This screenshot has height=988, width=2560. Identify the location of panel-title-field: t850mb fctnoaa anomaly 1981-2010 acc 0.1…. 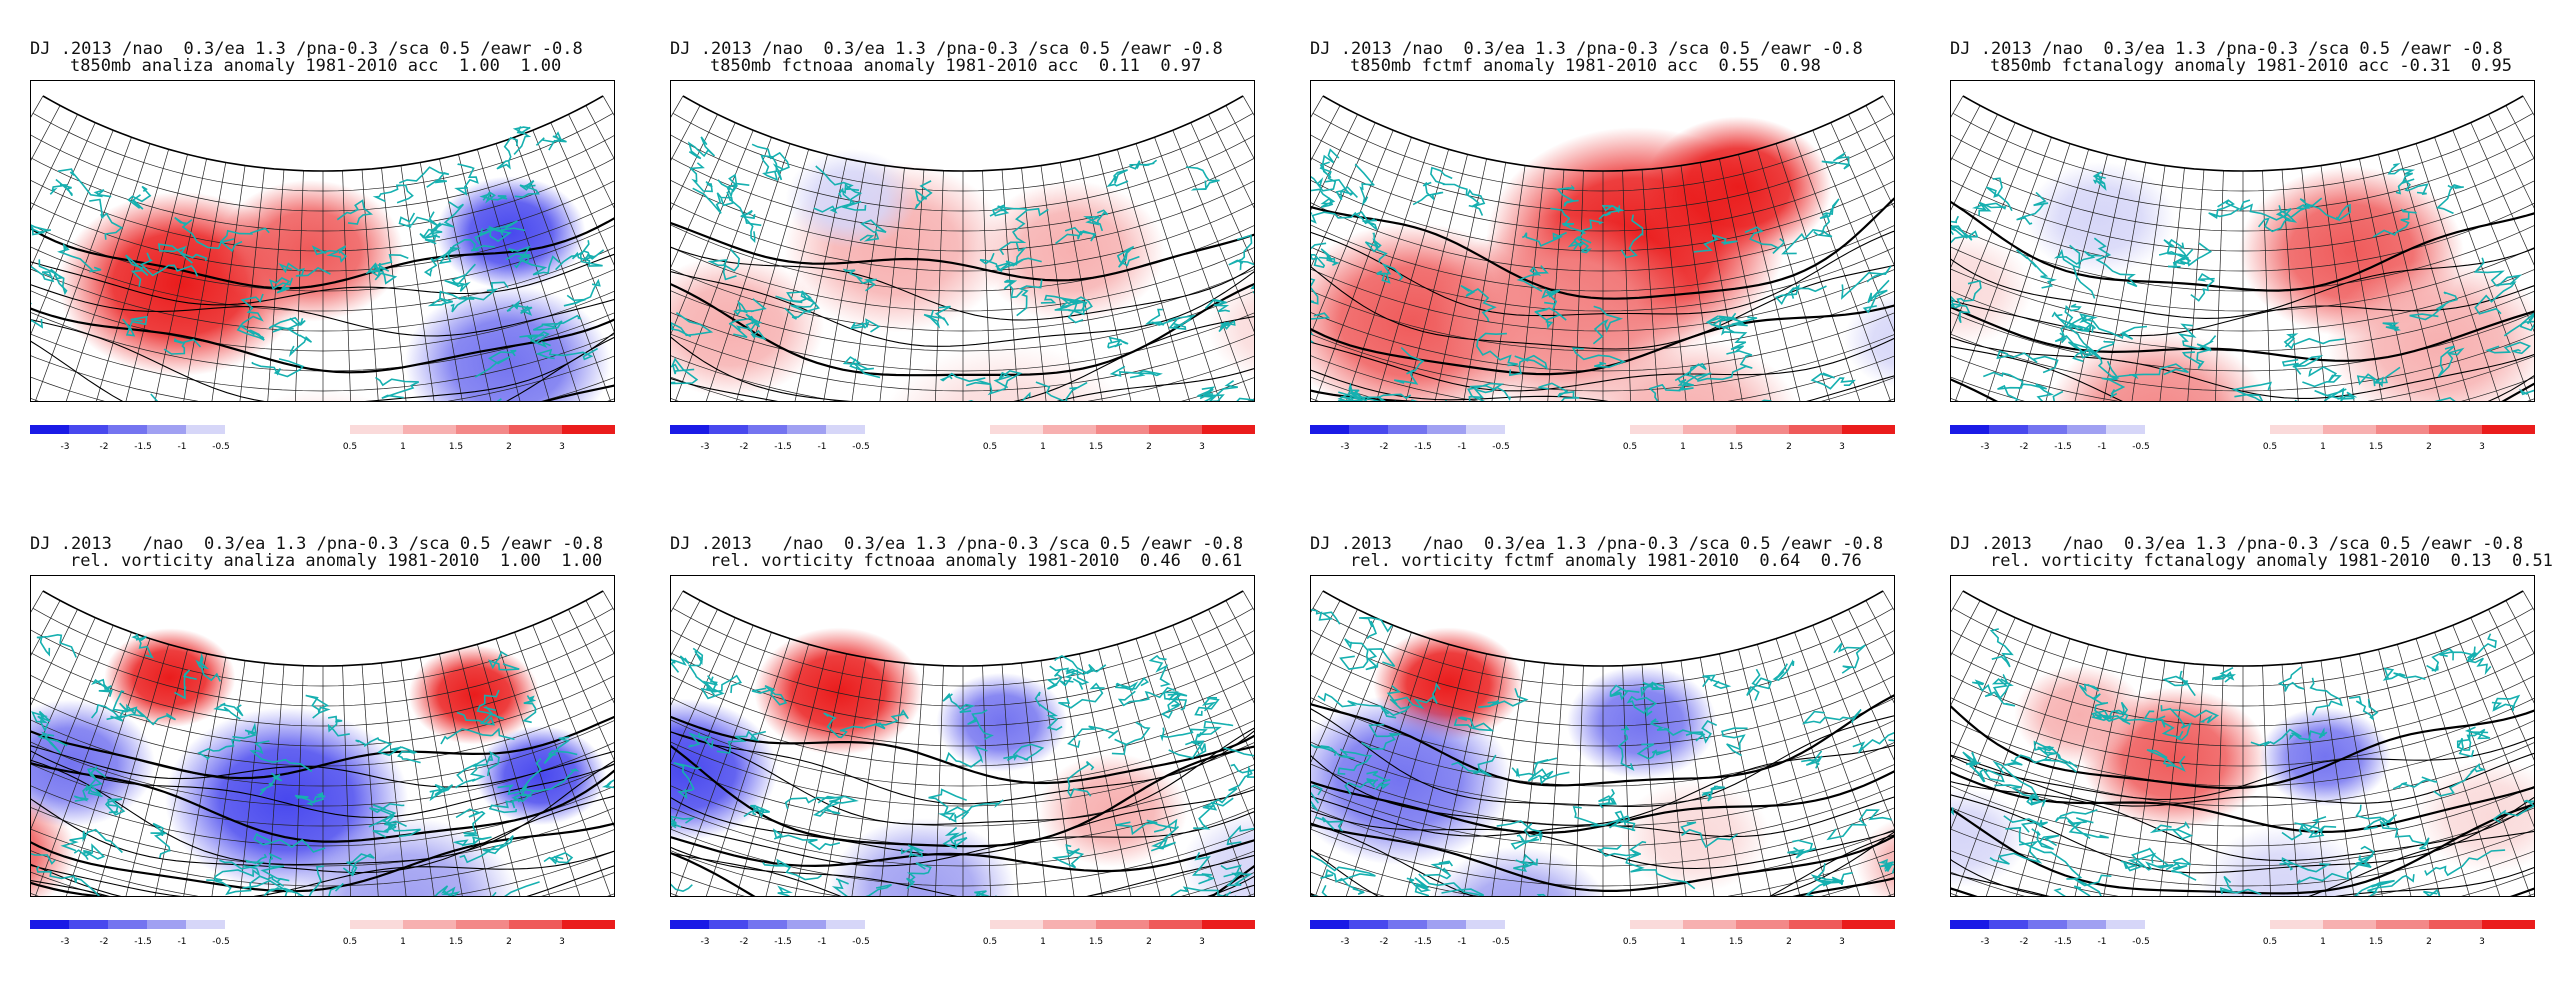
(956, 66).